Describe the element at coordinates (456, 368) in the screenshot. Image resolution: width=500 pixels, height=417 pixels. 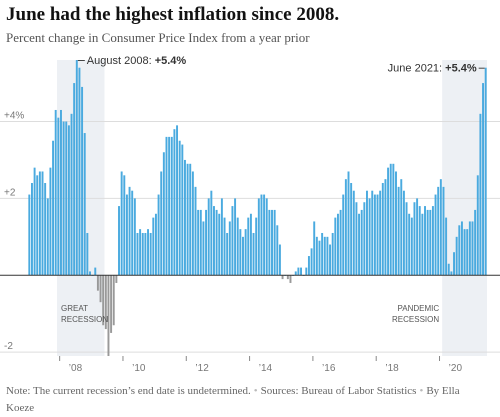
I see `x-tick-label: ’20` at that location.